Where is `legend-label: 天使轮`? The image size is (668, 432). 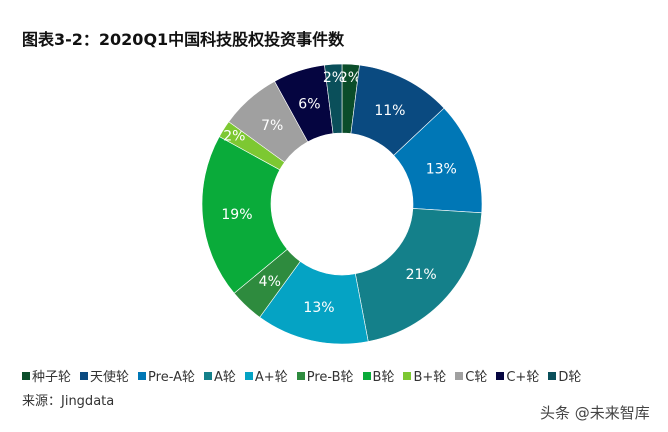 legend-label: 天使轮 is located at coordinates (110, 377).